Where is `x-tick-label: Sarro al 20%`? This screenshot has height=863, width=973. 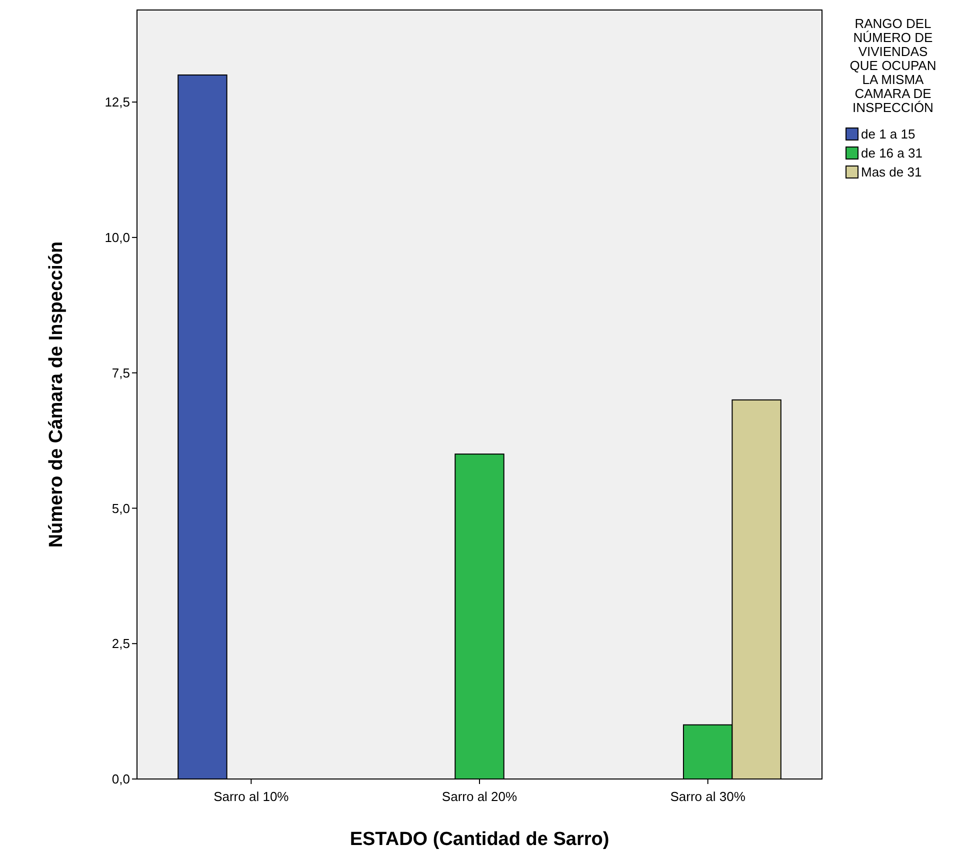 x-tick-label: Sarro al 20% is located at coordinates (480, 796).